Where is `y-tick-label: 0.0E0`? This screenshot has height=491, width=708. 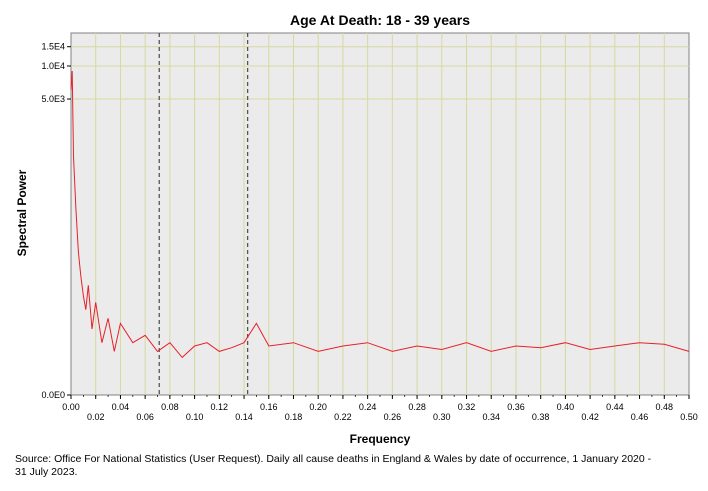
y-tick-label: 0.0E0 is located at coordinates (53, 395).